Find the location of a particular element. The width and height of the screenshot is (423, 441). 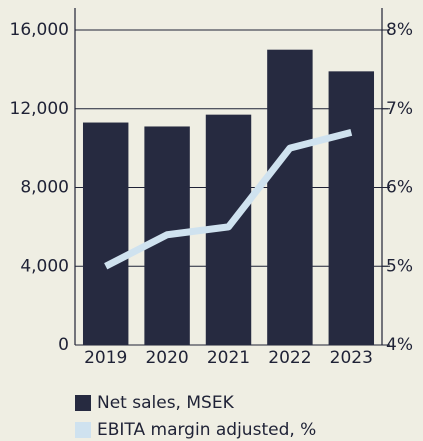

legend-label: Net sales, MSEK is located at coordinates (166, 403).